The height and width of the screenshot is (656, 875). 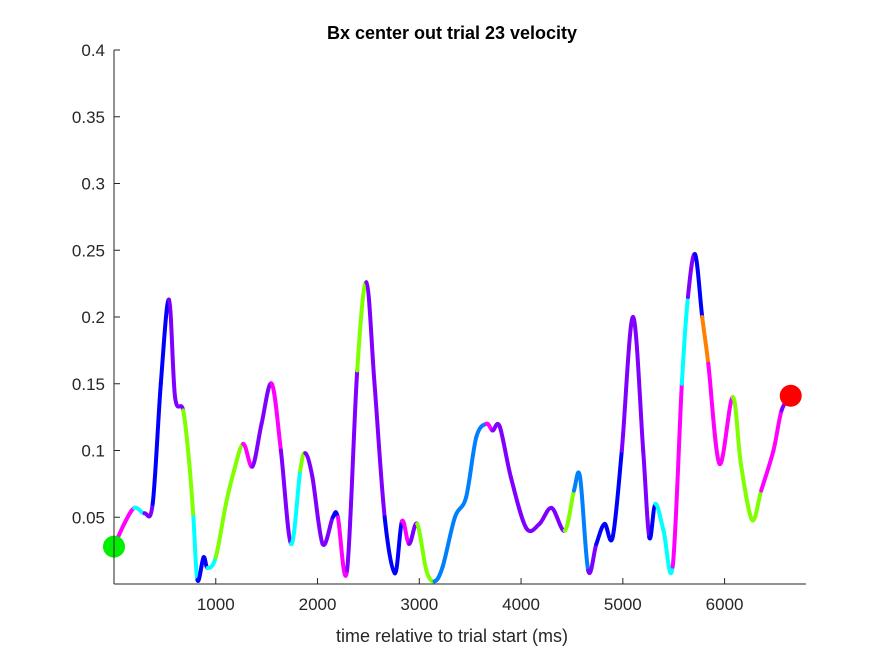 What do you see at coordinates (93, 50) in the screenshot?
I see `y-tick-label: 0.4` at bounding box center [93, 50].